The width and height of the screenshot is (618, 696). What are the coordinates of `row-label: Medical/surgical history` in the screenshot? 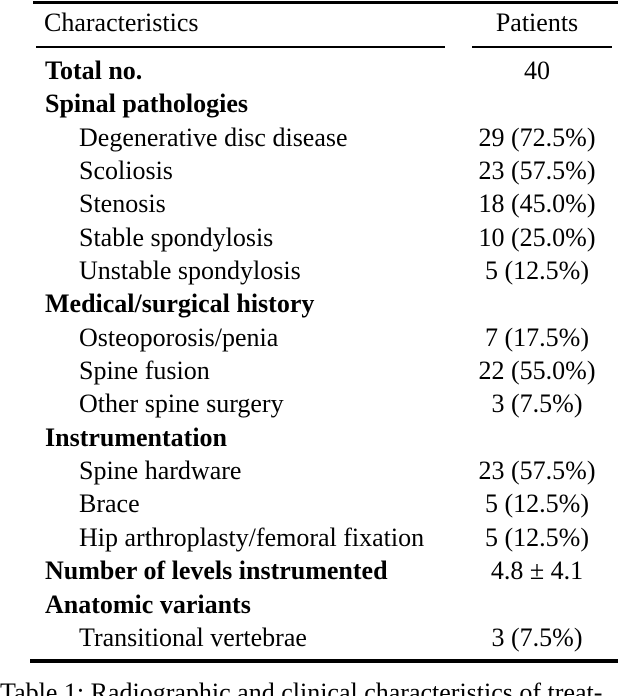 It's located at (180, 304).